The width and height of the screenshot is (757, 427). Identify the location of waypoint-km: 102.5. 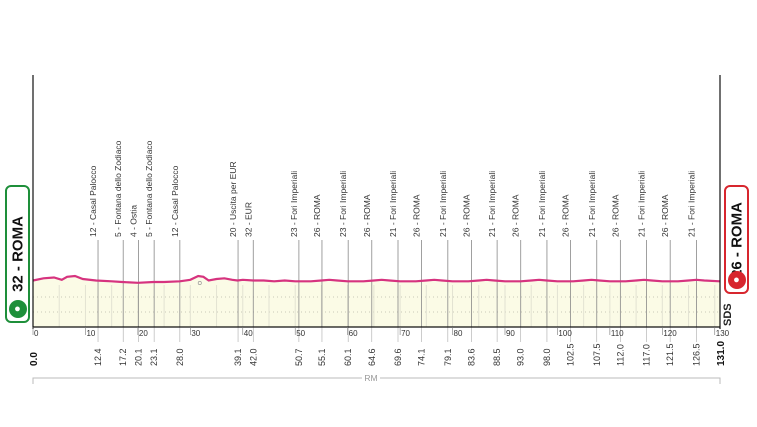
(571, 354).